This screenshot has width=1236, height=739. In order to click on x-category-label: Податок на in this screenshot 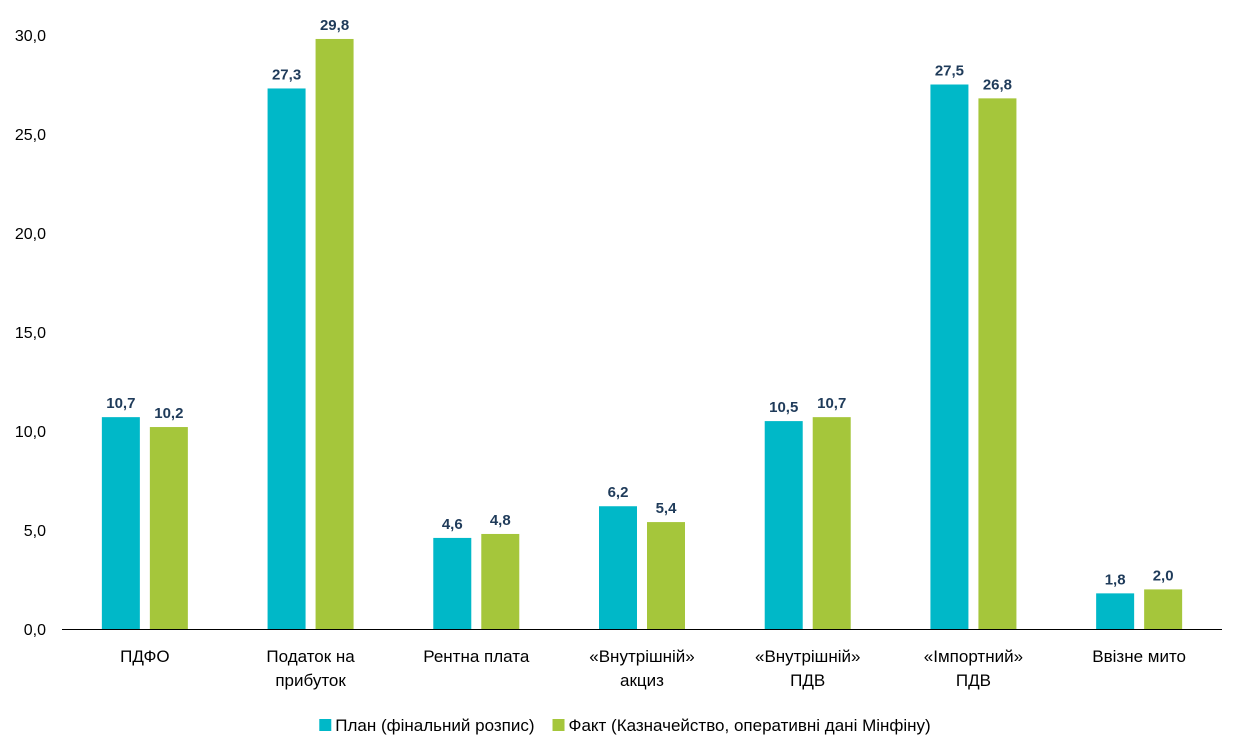, I will do `click(310, 656)`.